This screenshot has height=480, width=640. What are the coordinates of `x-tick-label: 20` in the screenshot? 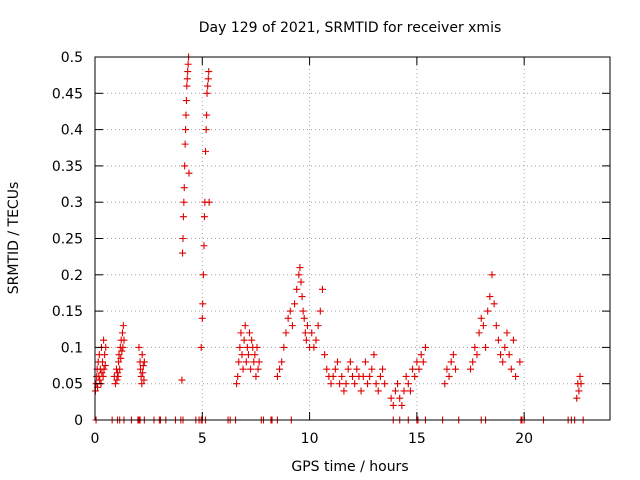 It's located at (524, 439).